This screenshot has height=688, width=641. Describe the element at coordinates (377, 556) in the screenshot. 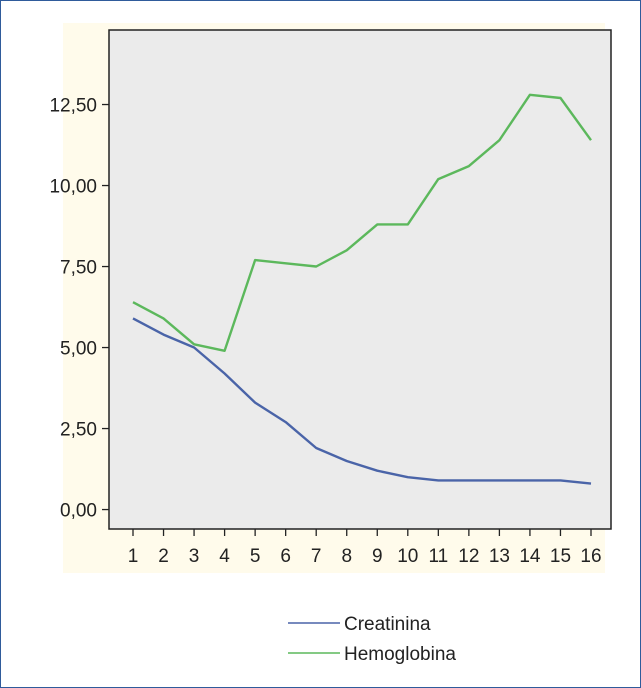

I see `x-tick-label: 9` at that location.